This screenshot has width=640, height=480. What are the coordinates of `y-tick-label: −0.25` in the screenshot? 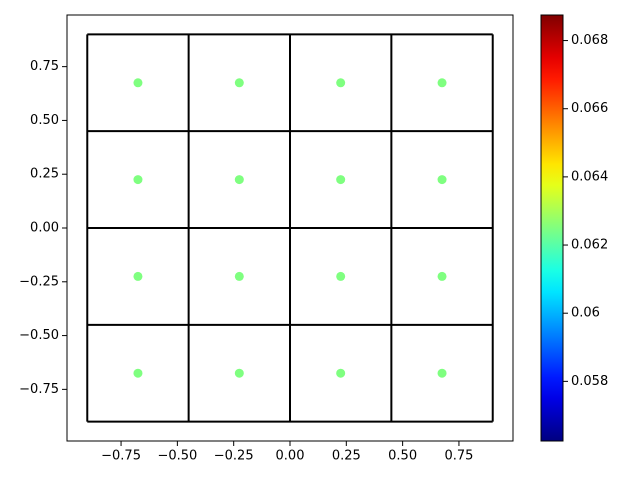 It's located at (39, 281).